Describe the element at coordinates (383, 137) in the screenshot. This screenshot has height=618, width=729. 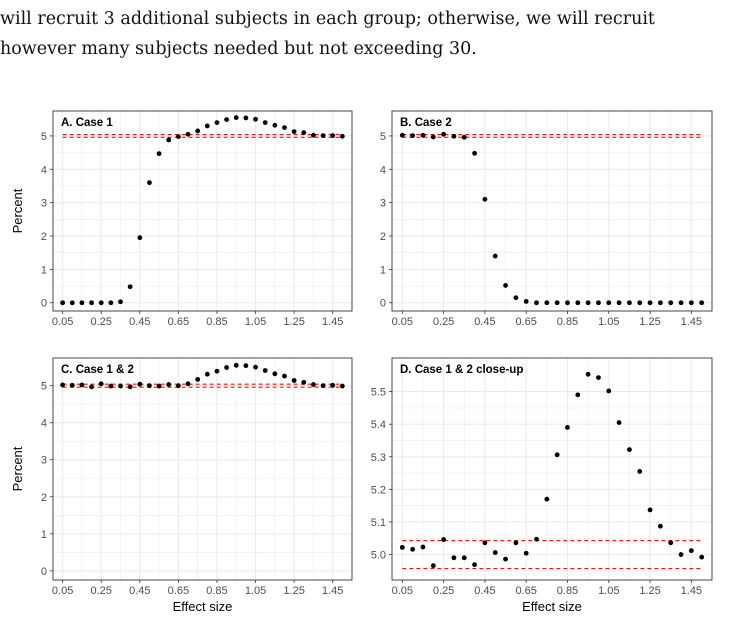
I see `y-tick-label: 5` at that location.